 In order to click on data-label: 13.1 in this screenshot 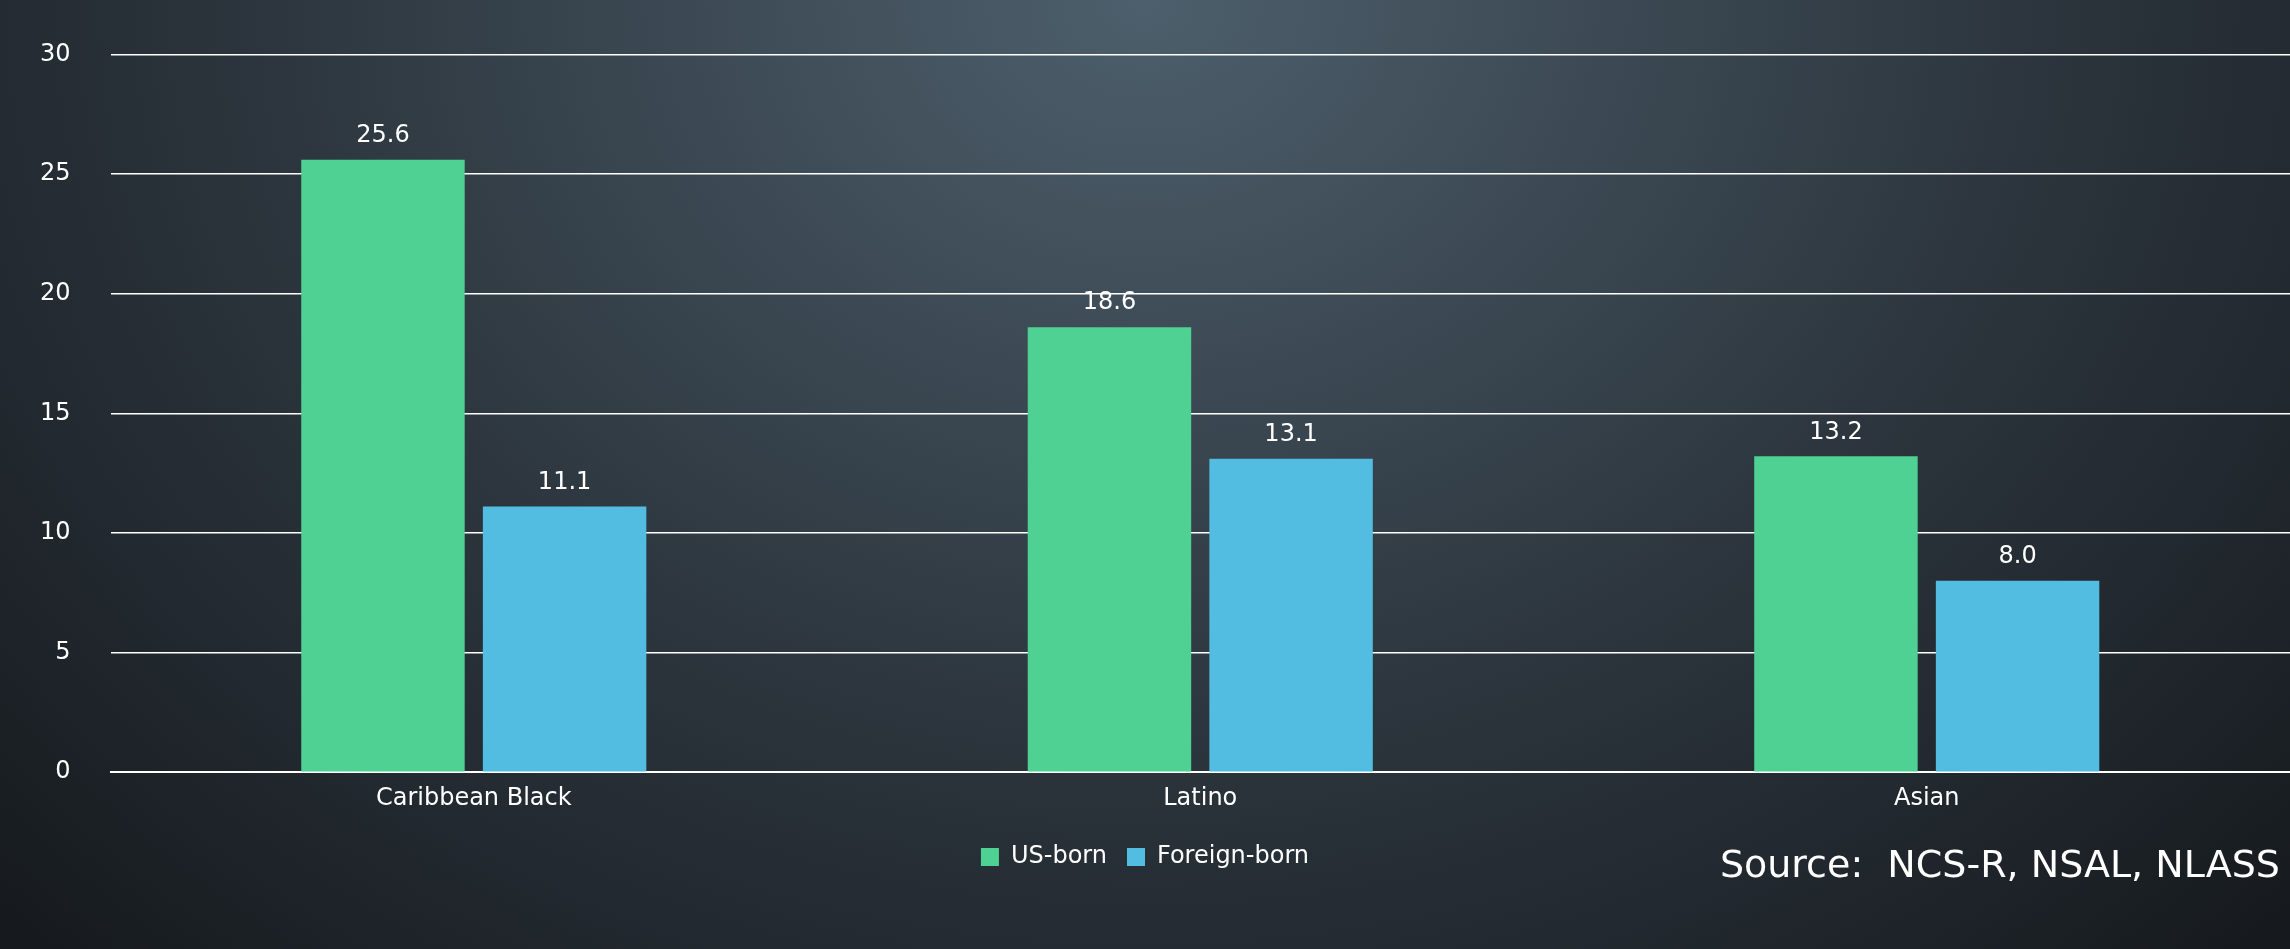, I will do `click(1291, 433)`.